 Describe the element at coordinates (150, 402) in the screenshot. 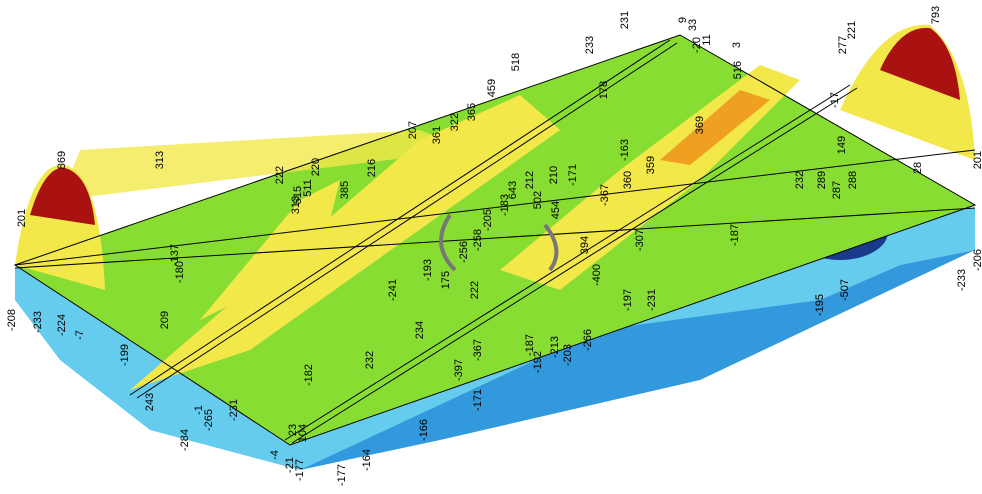

I see `value-label: 243` at that location.